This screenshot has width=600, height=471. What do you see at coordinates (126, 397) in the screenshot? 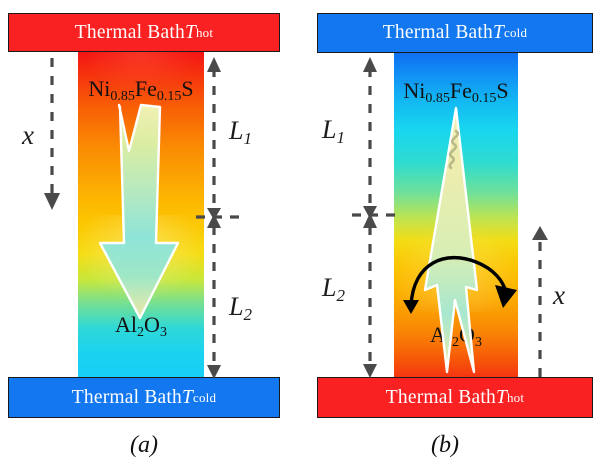
I see `panel-a-bottom-bath-label: Thermal Bath` at bounding box center [126, 397].